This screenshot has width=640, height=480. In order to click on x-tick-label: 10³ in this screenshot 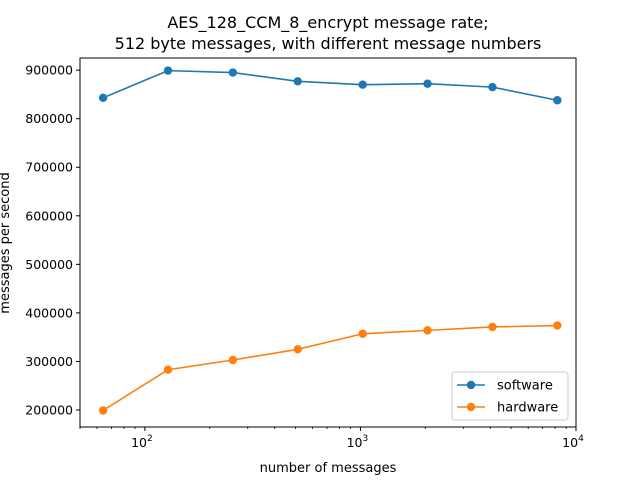, I will do `click(358, 442)`.